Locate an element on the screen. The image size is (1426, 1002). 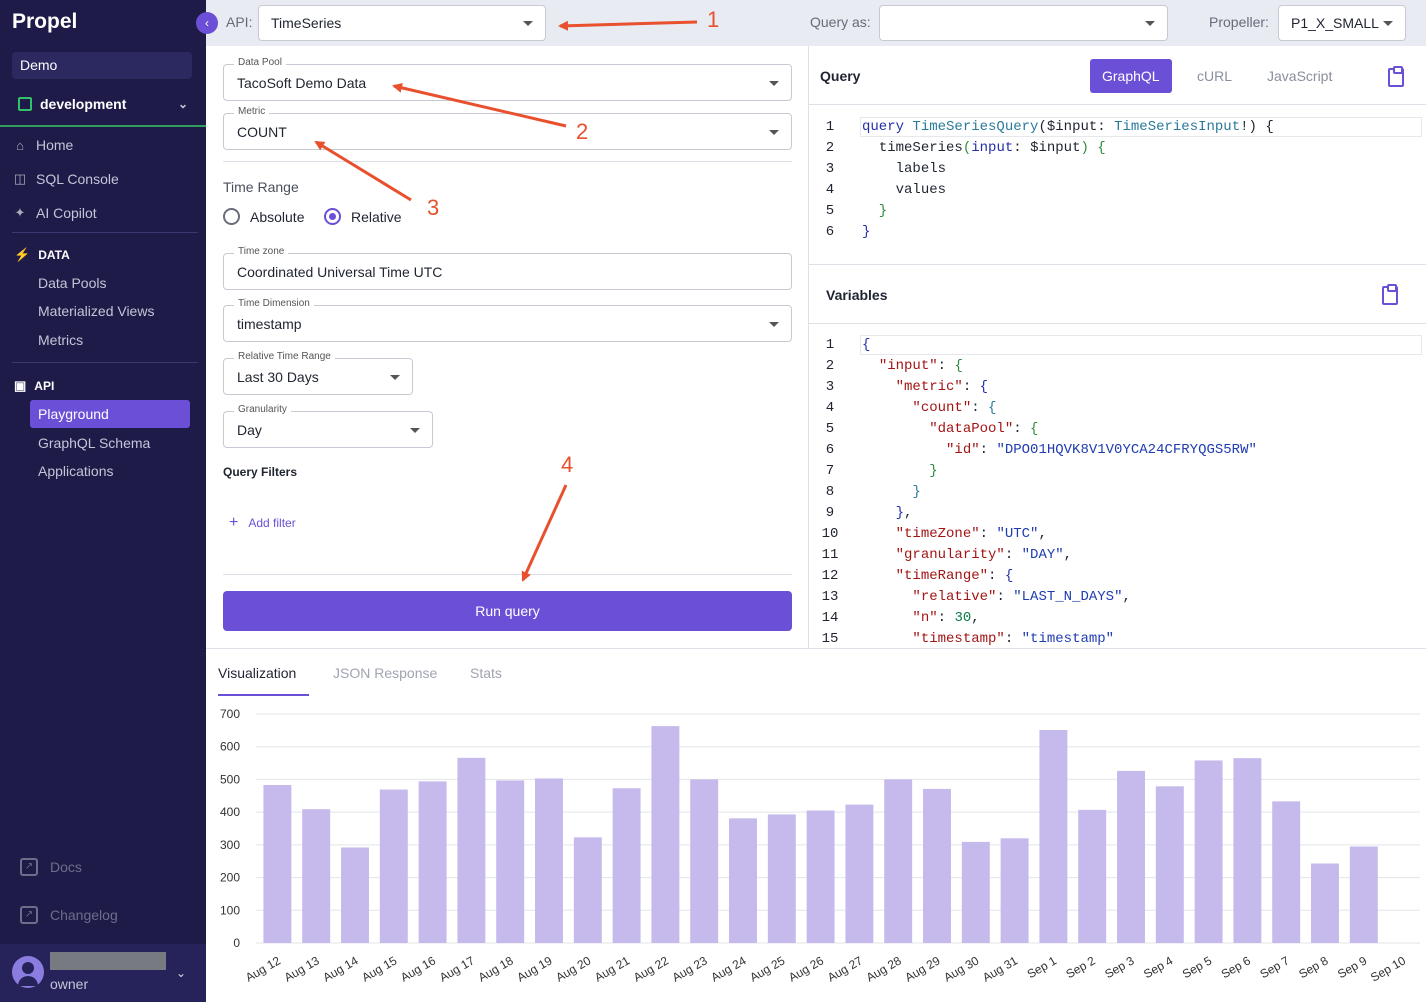
data-pool-select: Data Pool TacoSoft Demo Data is located at coordinates (507, 79).